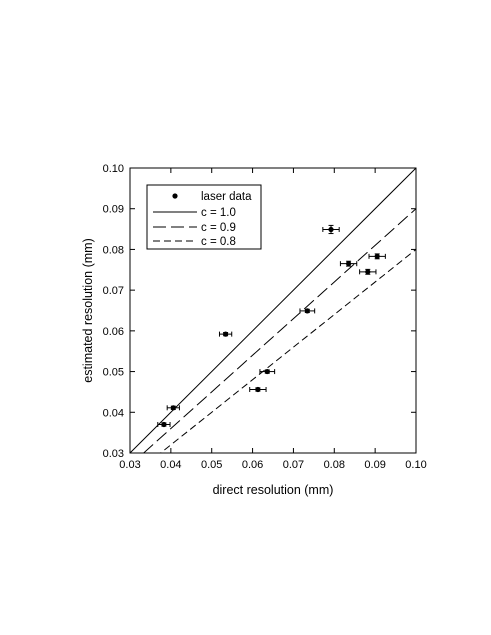  What do you see at coordinates (334, 465) in the screenshot?
I see `x-tick-label: 0.08` at bounding box center [334, 465].